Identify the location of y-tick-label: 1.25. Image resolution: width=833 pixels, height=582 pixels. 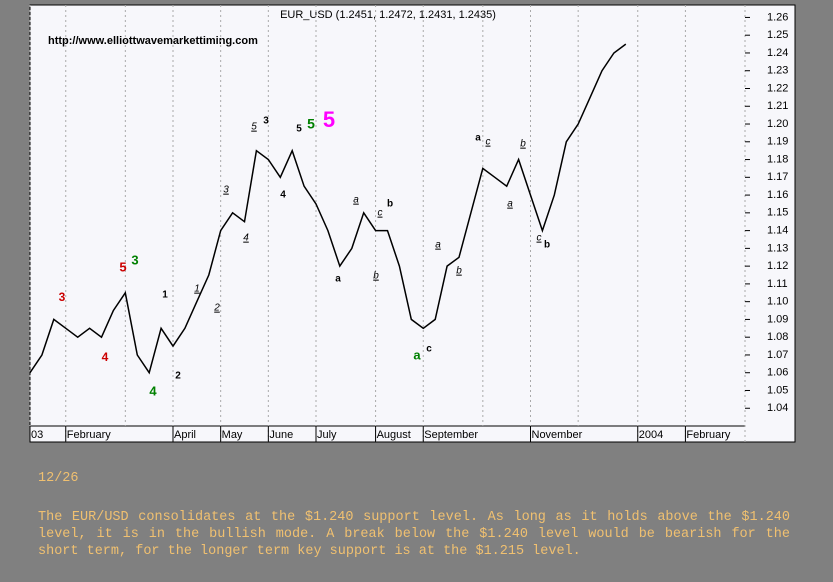
(777, 35).